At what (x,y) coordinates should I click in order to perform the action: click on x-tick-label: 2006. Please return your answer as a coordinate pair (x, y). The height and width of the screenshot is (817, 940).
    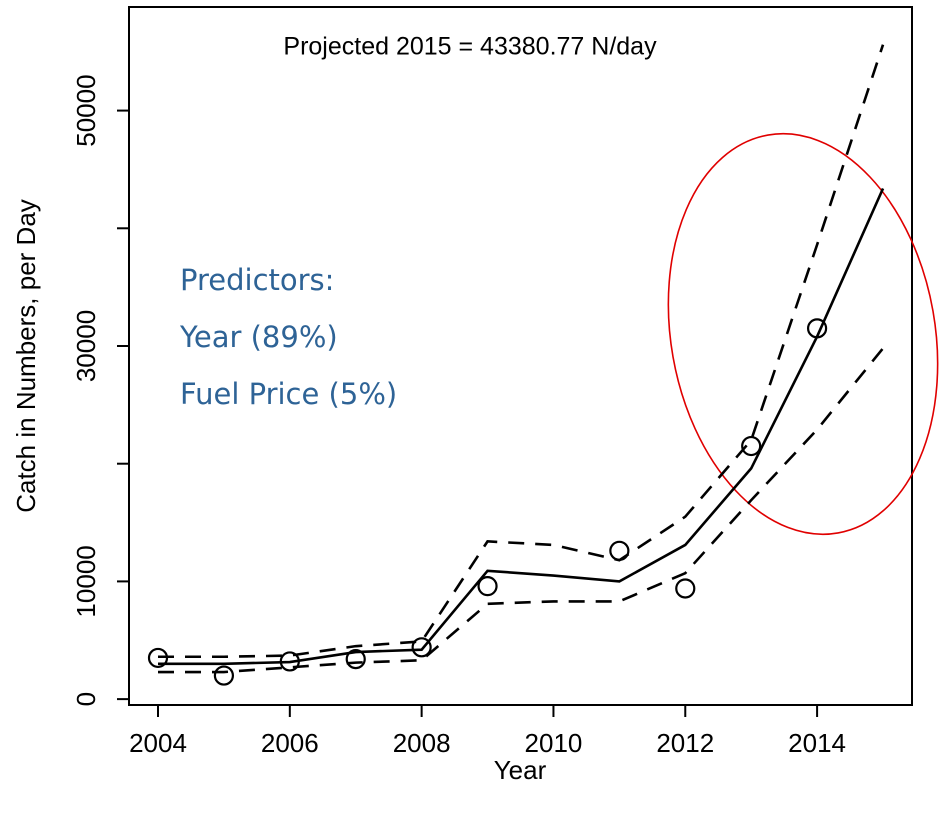
    Looking at the image, I should click on (290, 743).